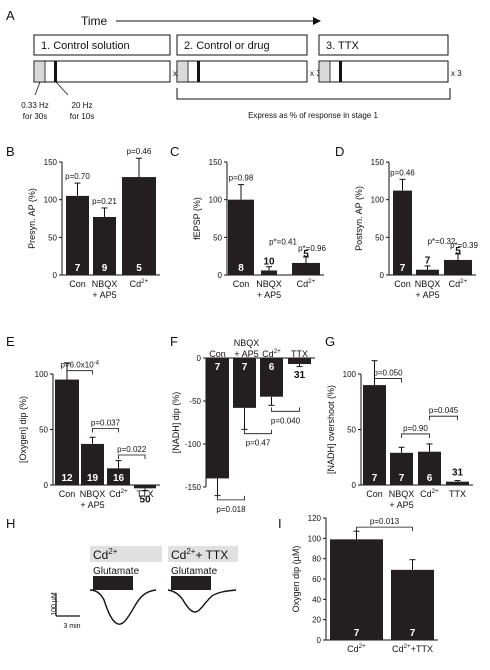  What do you see at coordinates (412, 648) in the screenshot?
I see `category-label: Cd2++TTX` at bounding box center [412, 648].